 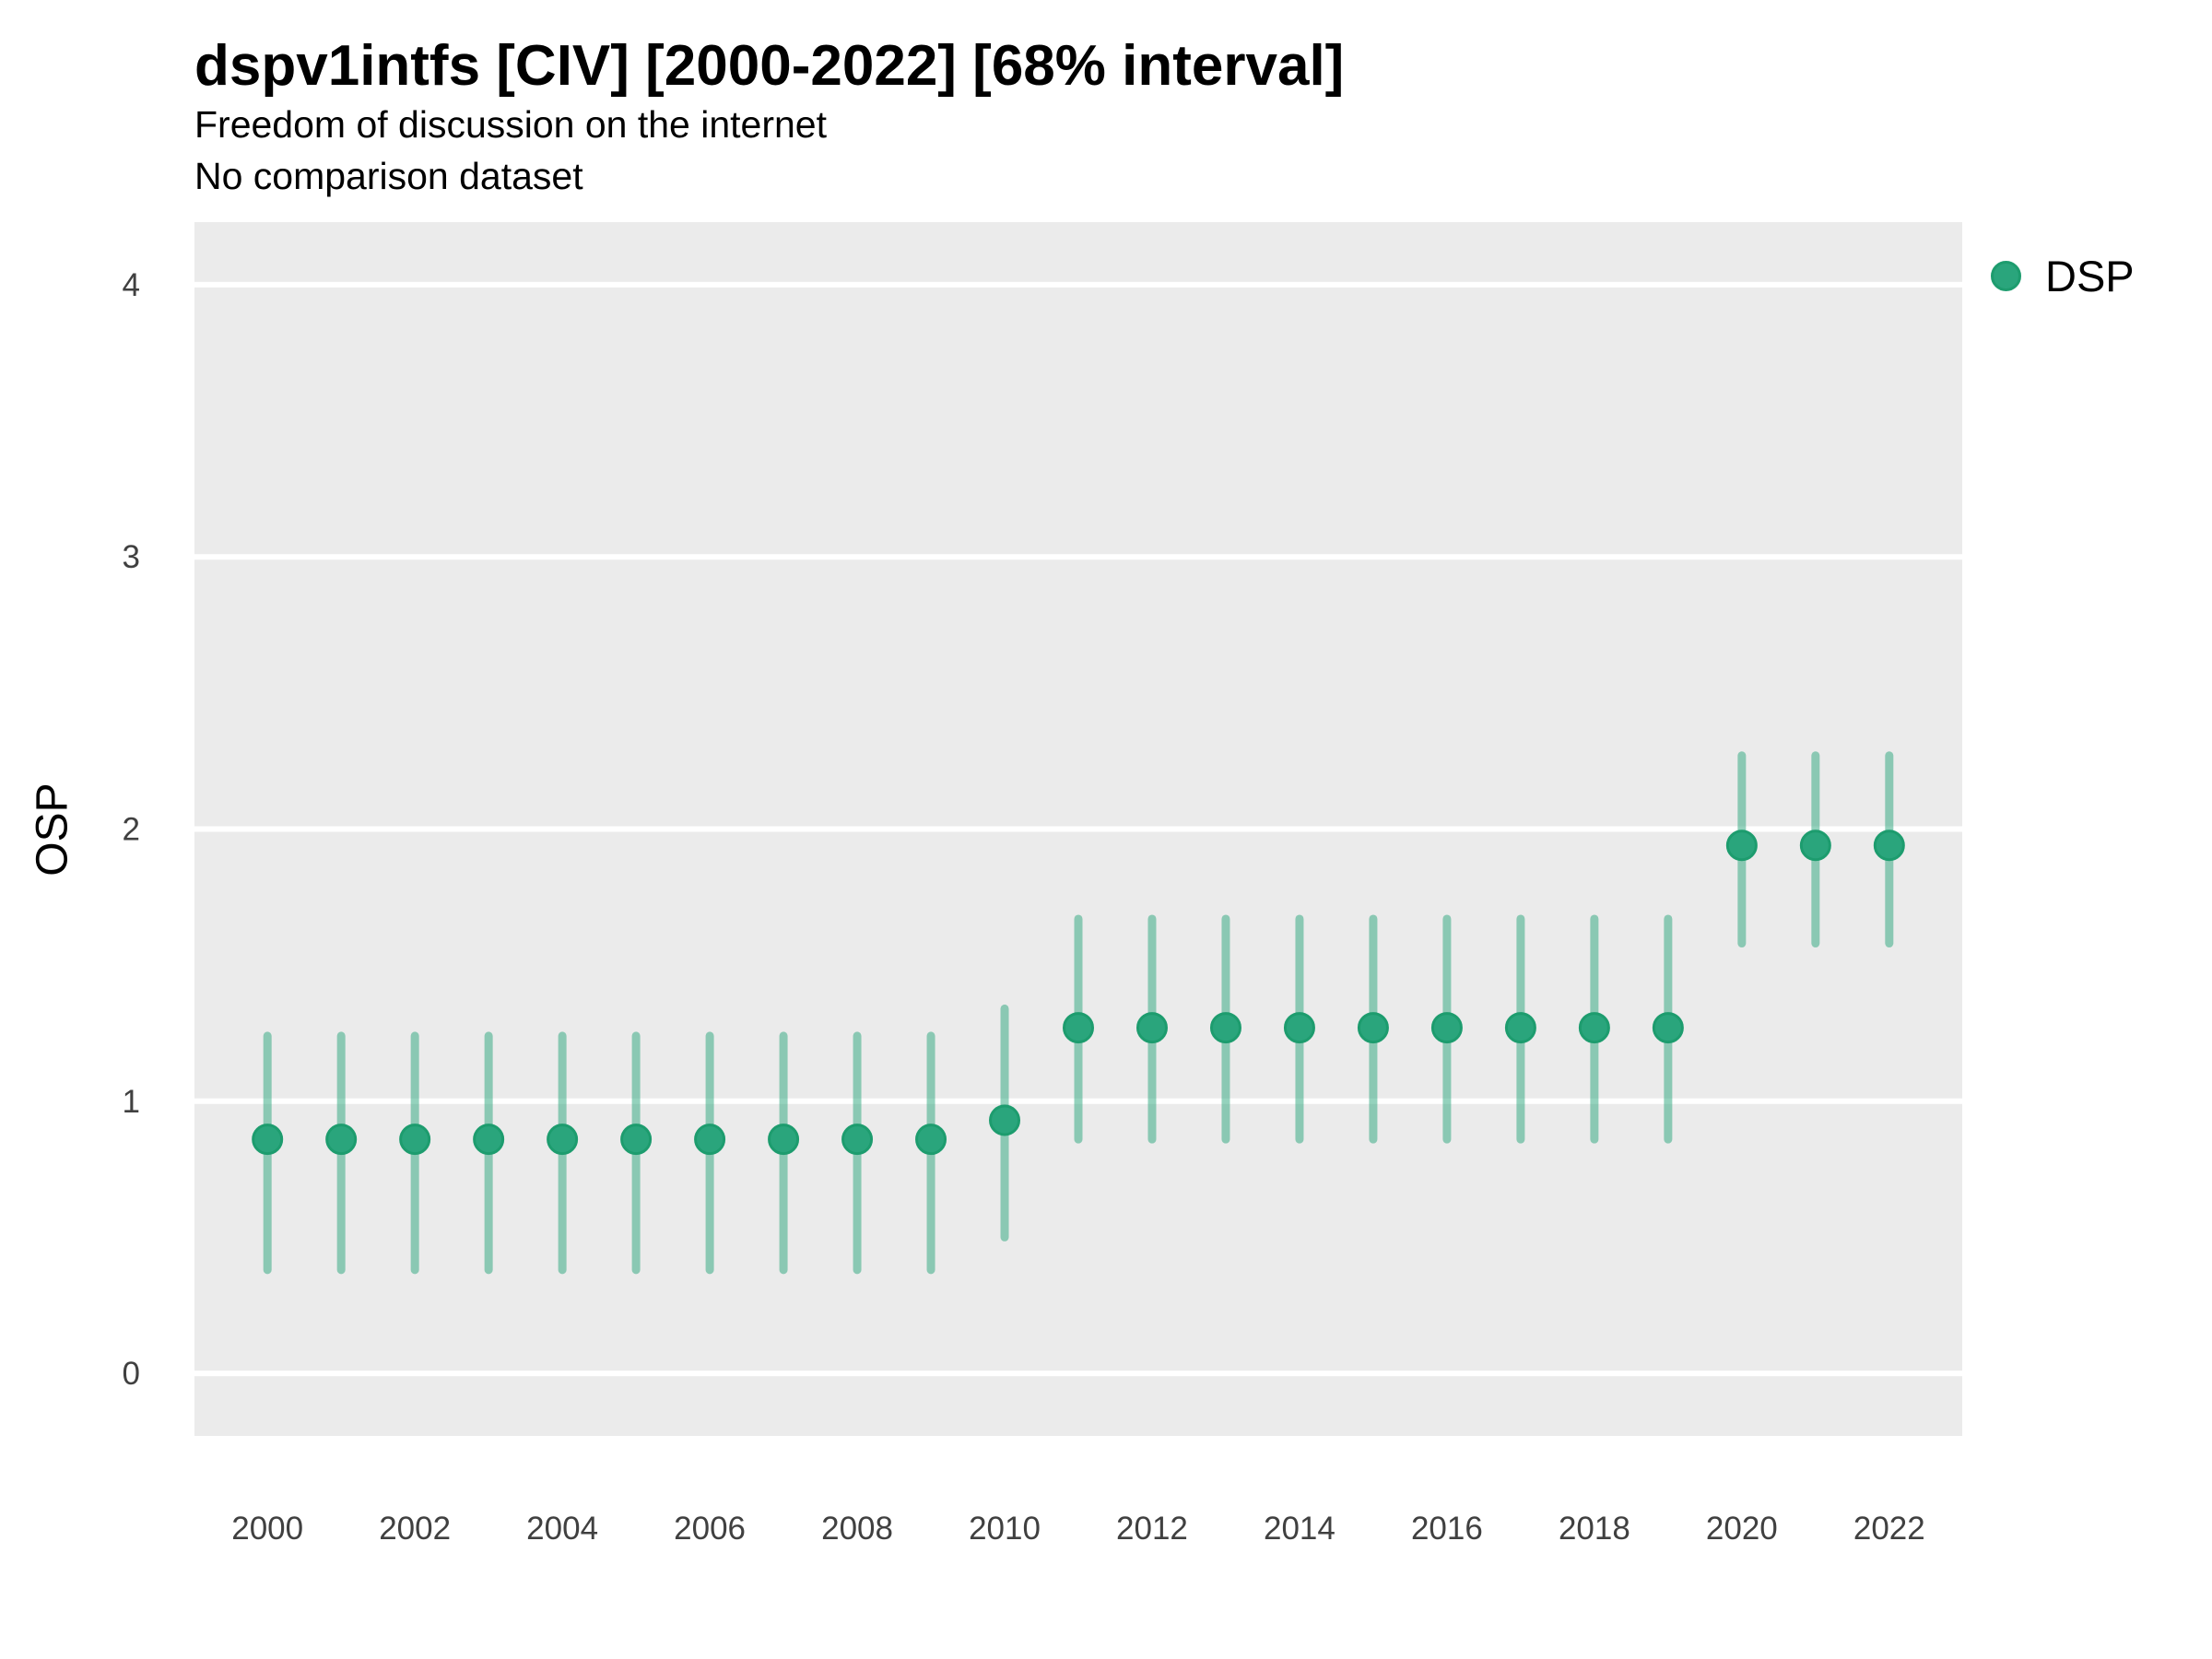 I want to click on x-tick-label-2008: 2008, so click(x=857, y=1529).